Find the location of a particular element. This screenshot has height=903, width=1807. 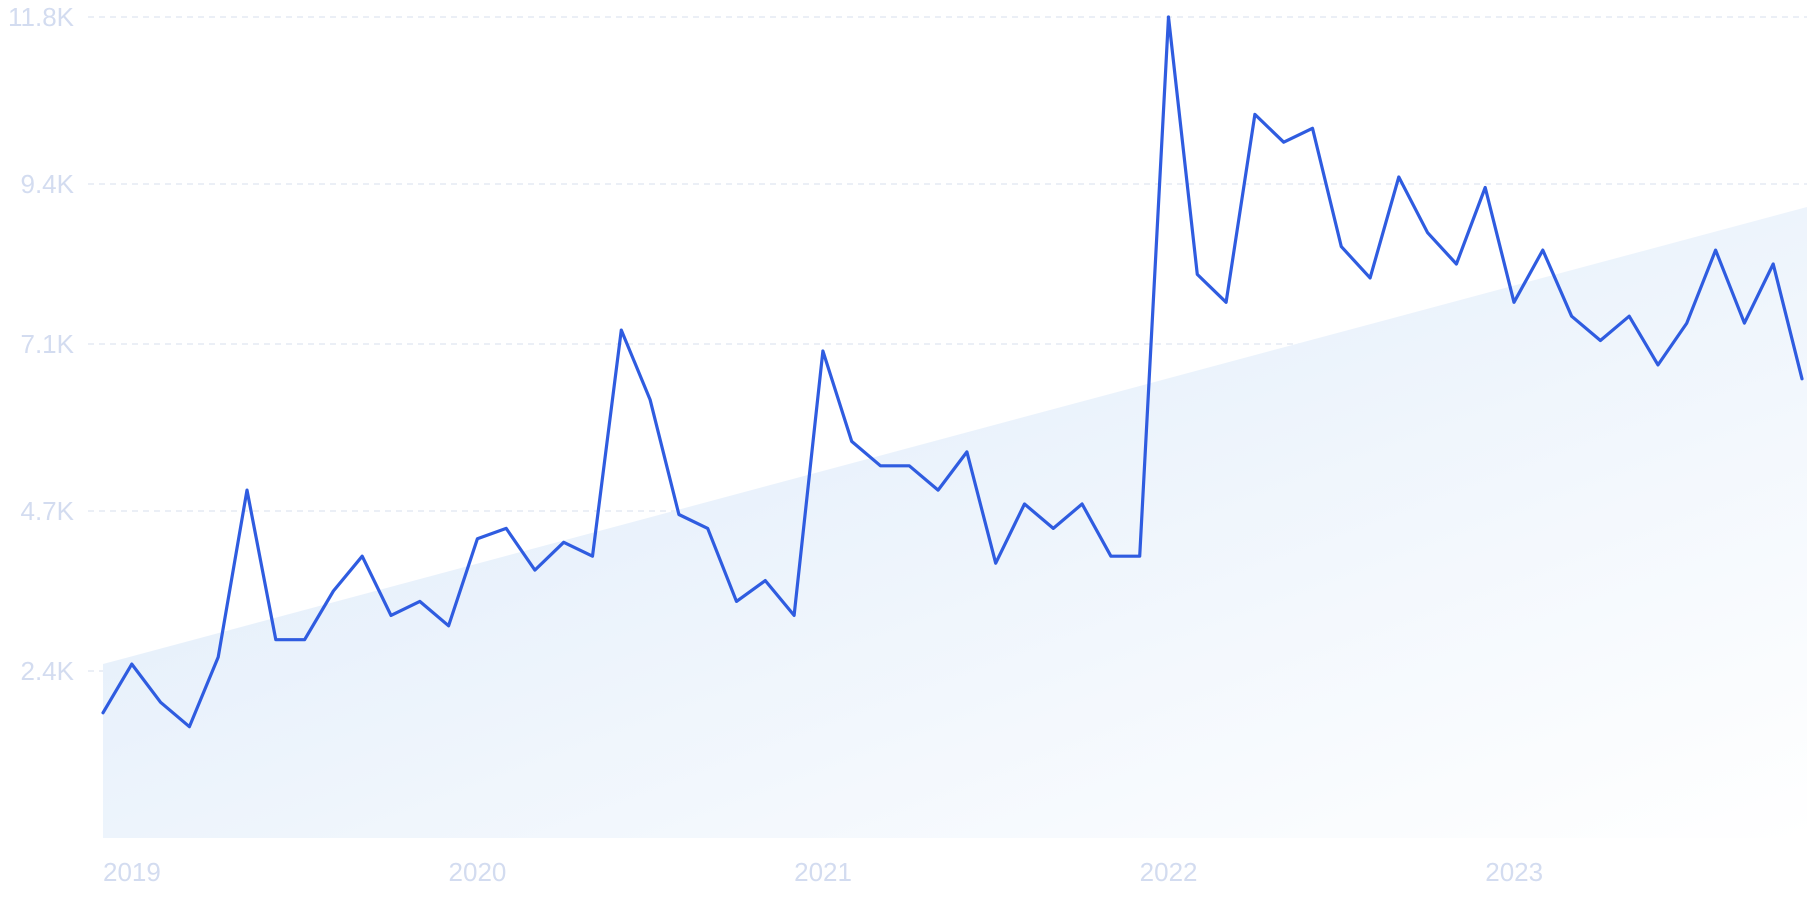

y-tick-label: 9.4K is located at coordinates (48, 184).